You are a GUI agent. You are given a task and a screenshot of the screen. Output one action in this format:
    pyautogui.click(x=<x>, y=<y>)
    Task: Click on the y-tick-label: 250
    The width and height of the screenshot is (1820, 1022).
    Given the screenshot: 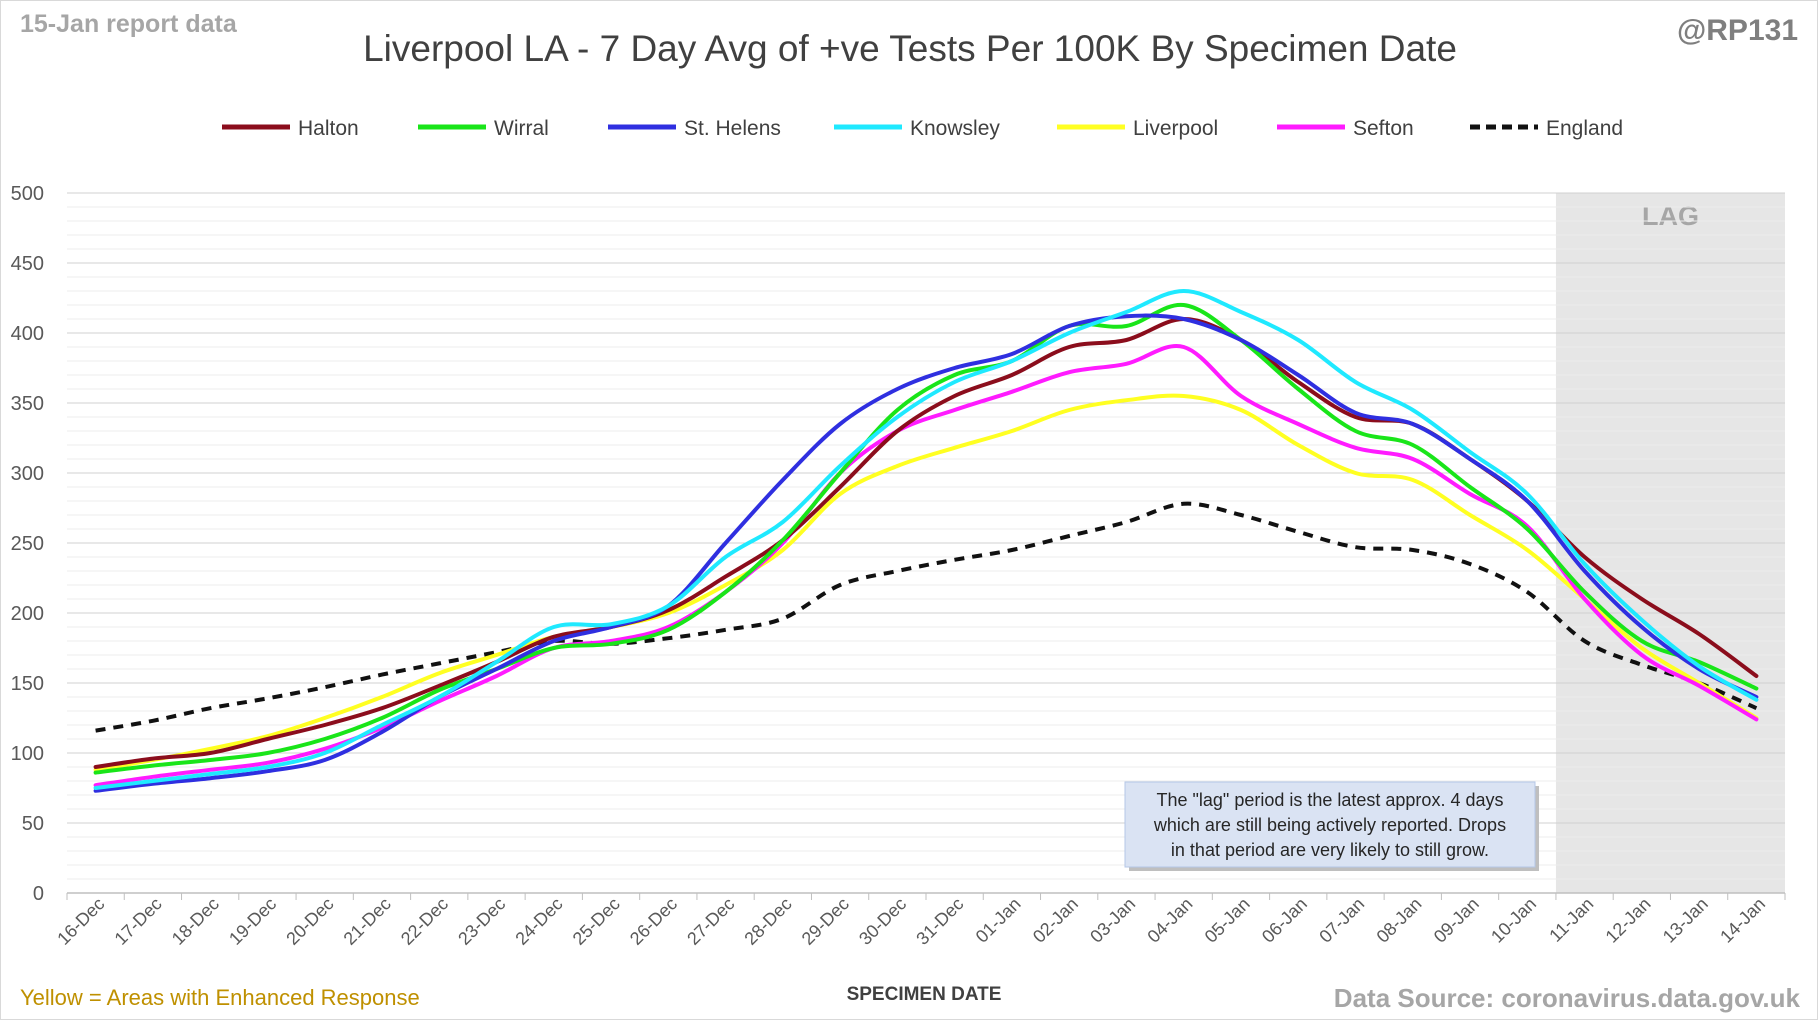 What is the action you would take?
    pyautogui.click(x=27, y=544)
    